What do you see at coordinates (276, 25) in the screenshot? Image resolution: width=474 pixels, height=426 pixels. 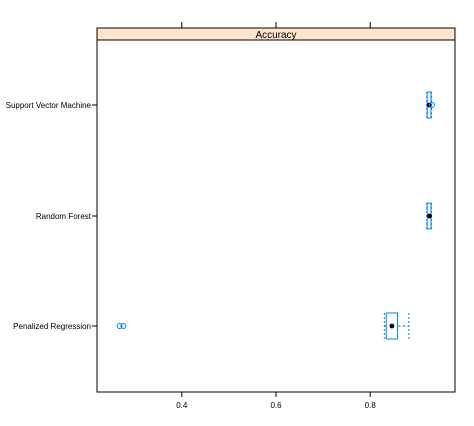 I see `top-axis-ticks` at bounding box center [276, 25].